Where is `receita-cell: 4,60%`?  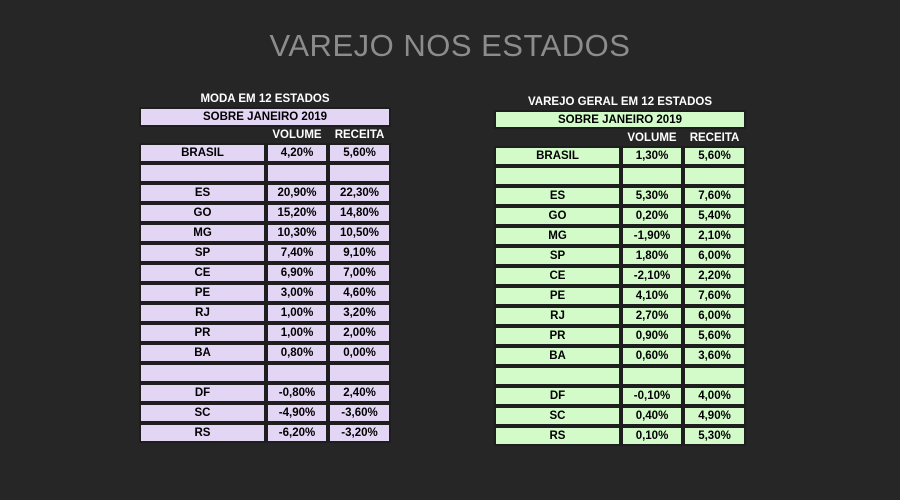 receita-cell: 4,60% is located at coordinates (360, 293).